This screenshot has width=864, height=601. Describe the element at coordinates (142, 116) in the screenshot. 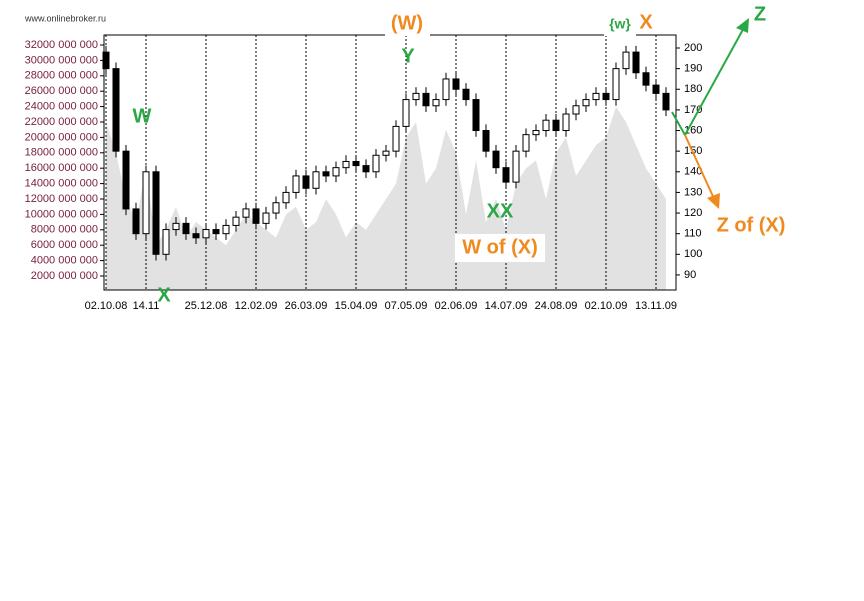

I see `annotation: W` at that location.